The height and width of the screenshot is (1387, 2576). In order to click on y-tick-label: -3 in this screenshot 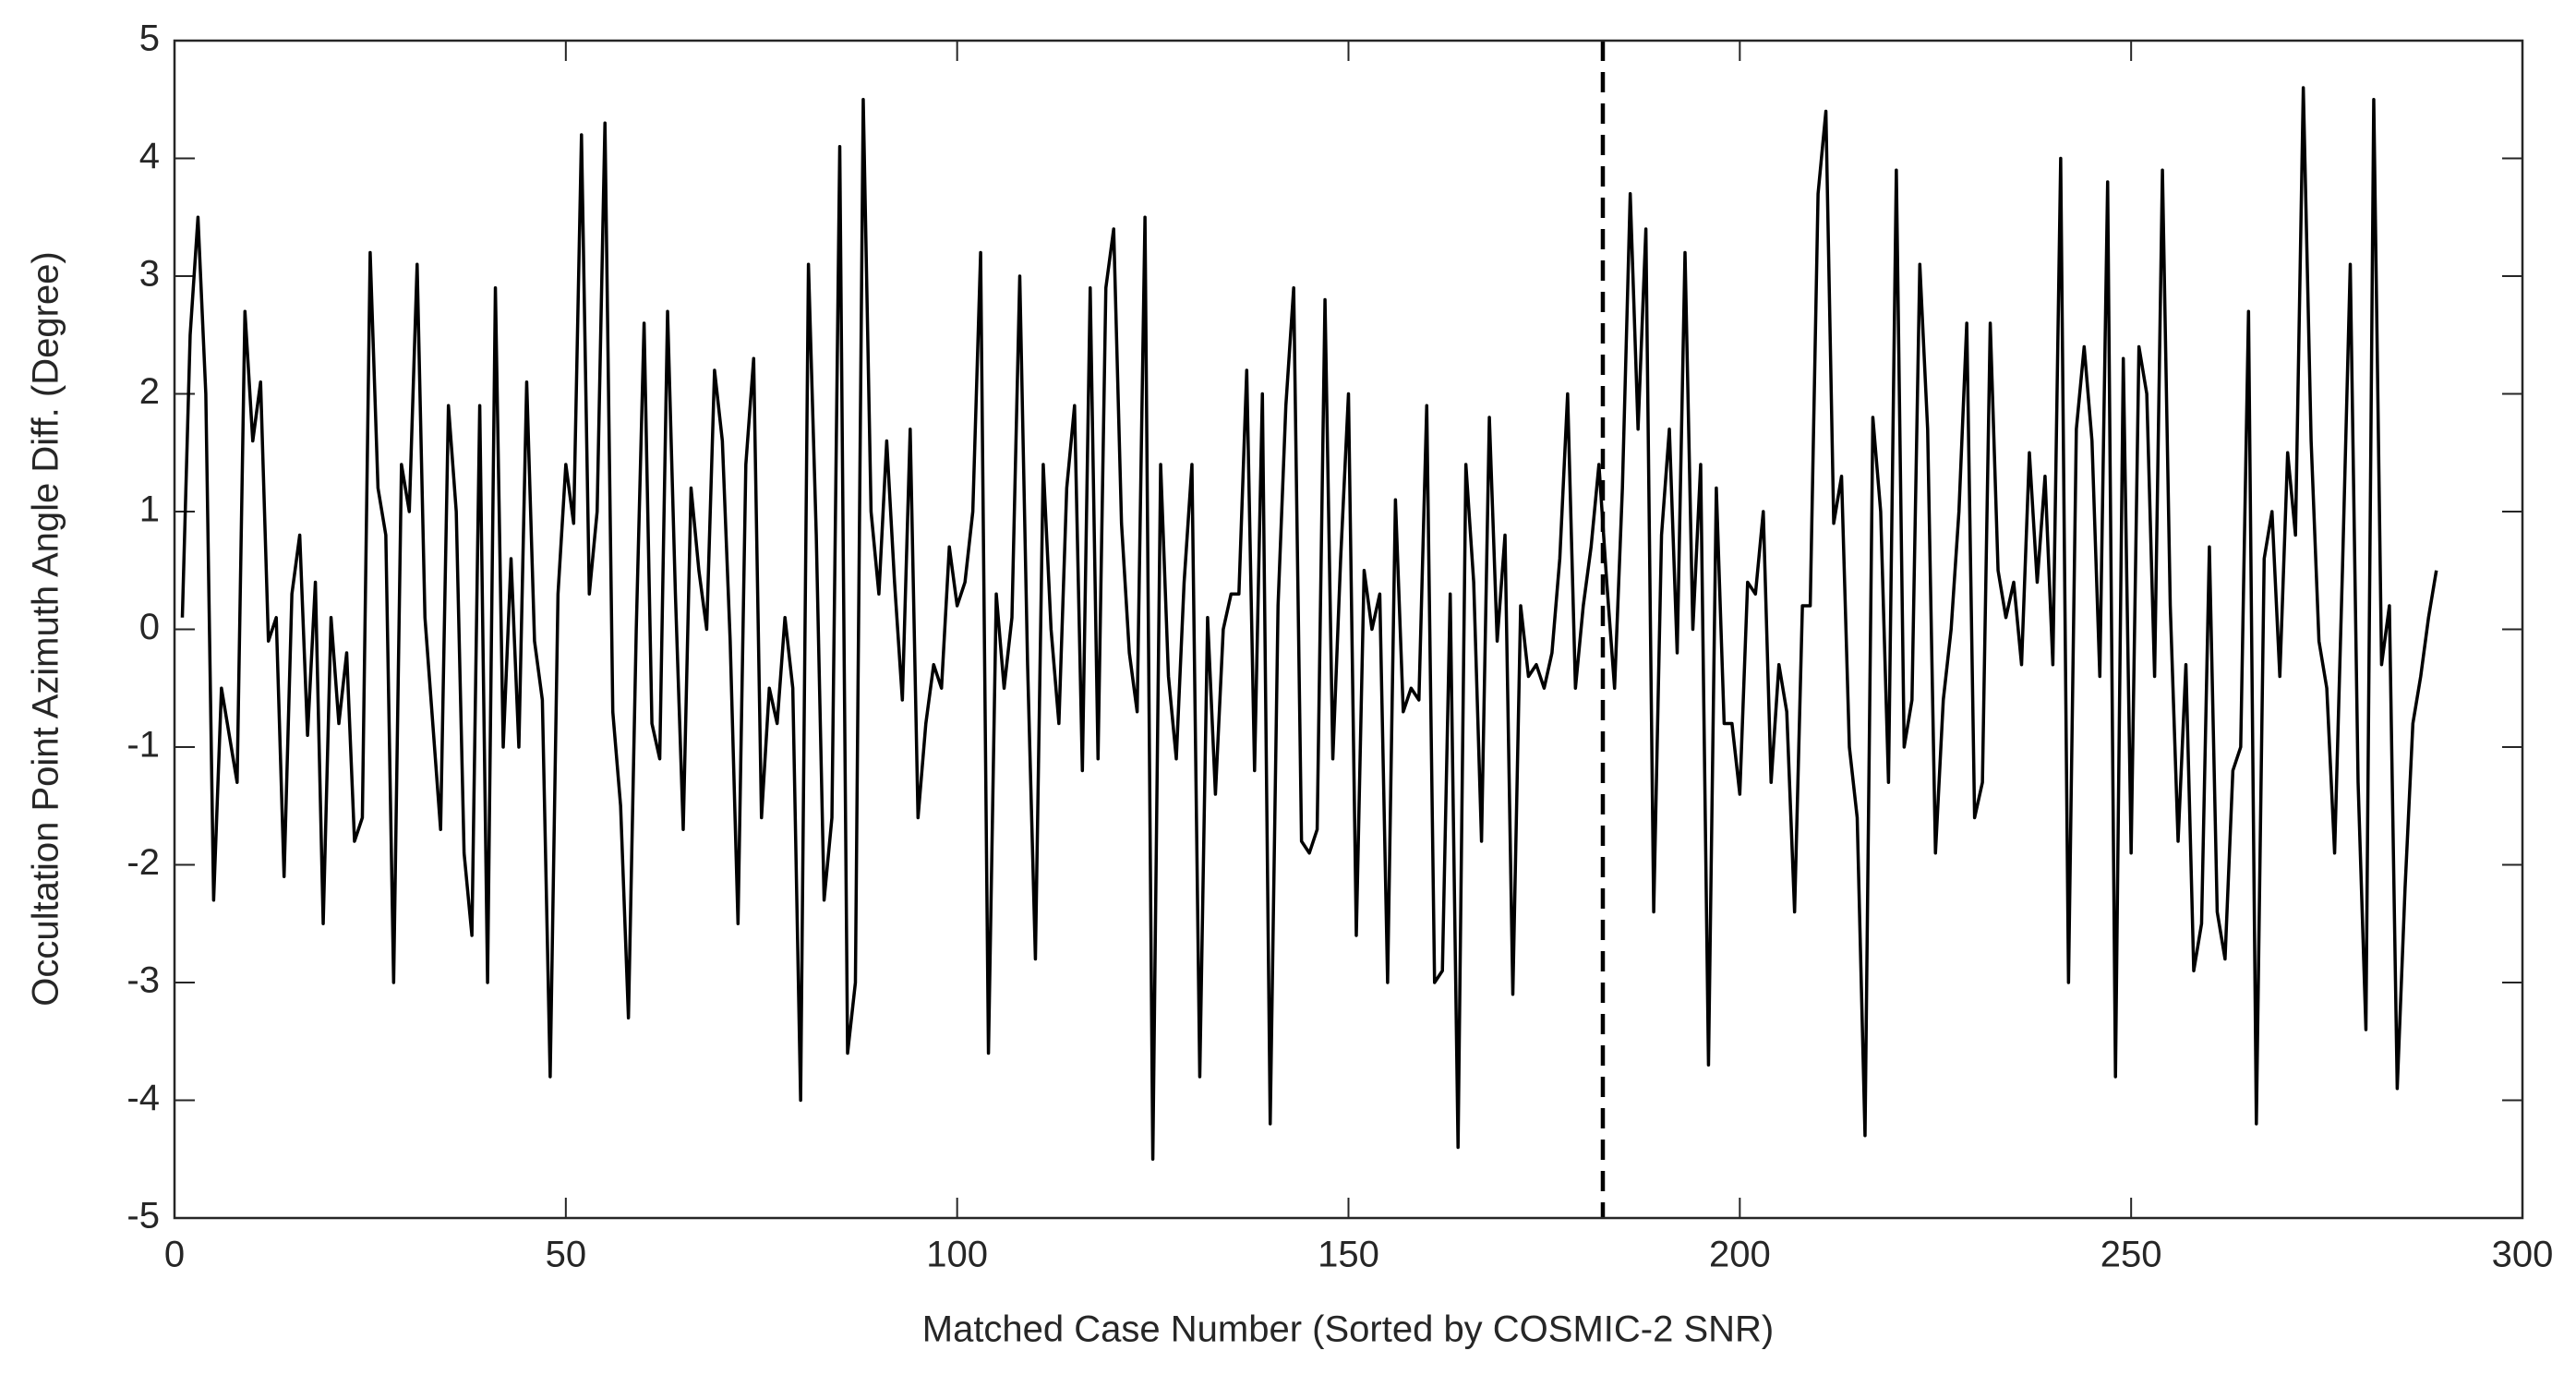, I will do `click(143, 980)`.